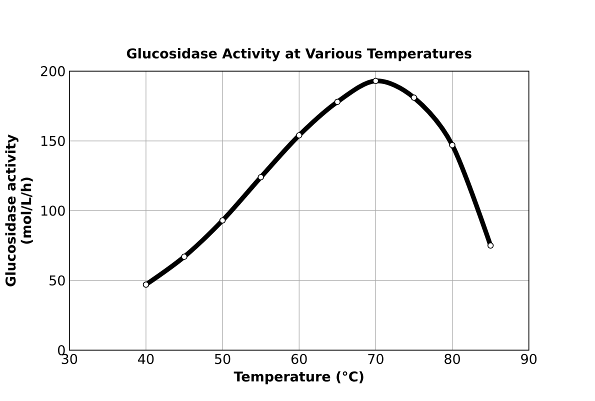 This screenshot has width=595, height=401. What do you see at coordinates (70, 359) in the screenshot?
I see `x-tick-label: 30` at bounding box center [70, 359].